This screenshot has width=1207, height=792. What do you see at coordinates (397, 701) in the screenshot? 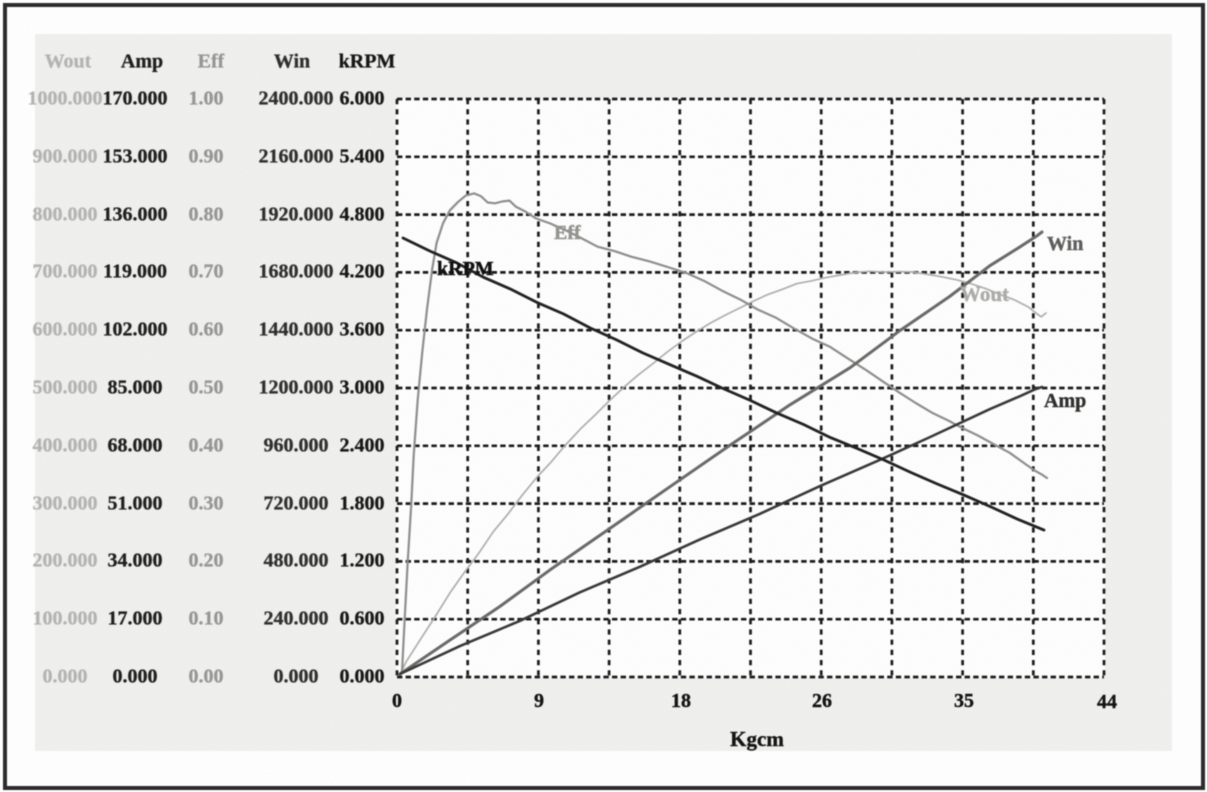
I see `svg-text: 0` at bounding box center [397, 701].